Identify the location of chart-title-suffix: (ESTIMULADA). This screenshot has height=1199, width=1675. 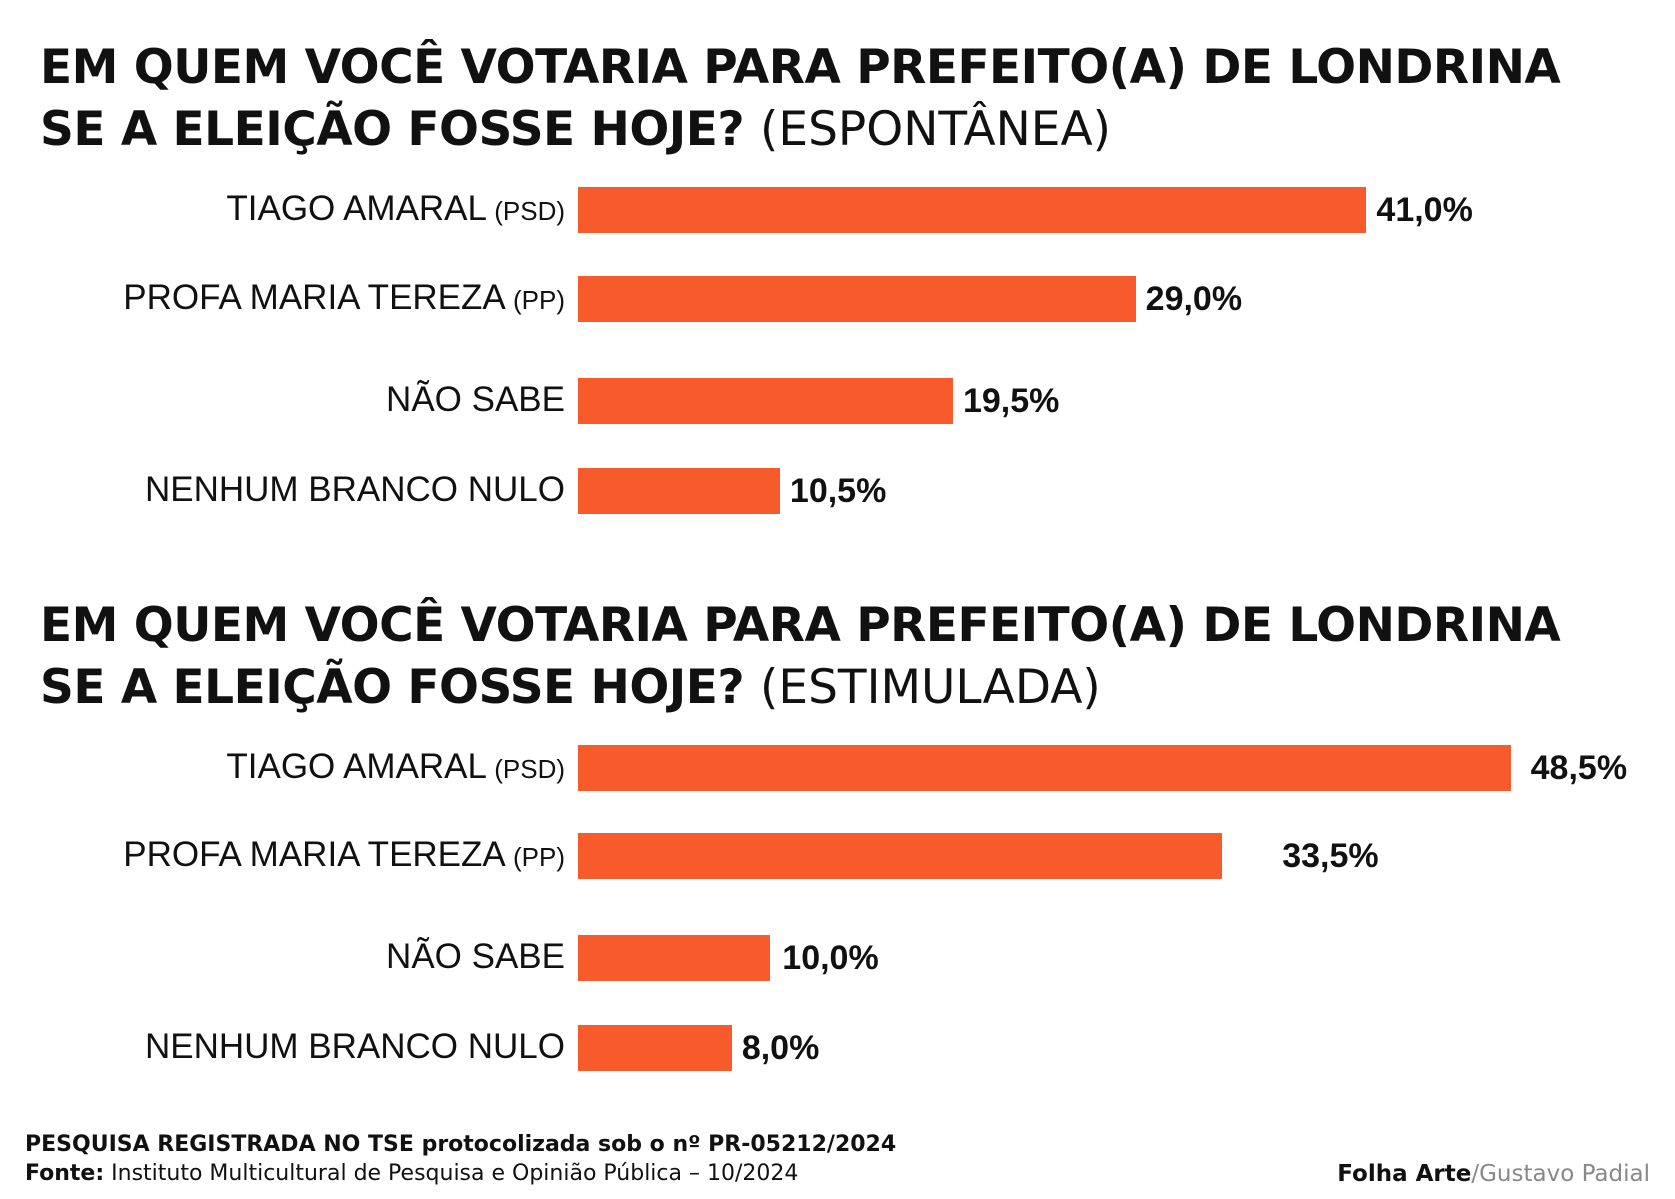
(930, 687).